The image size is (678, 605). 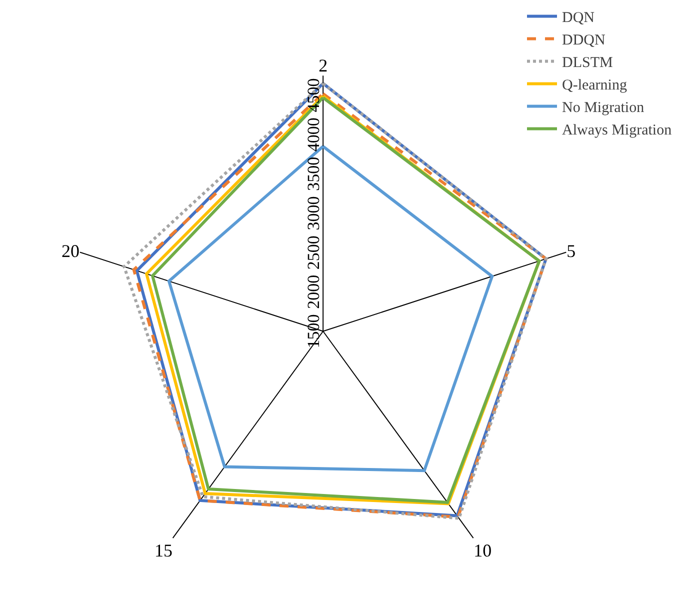 What do you see at coordinates (578, 18) in the screenshot?
I see `legend-label: DQN` at bounding box center [578, 18].